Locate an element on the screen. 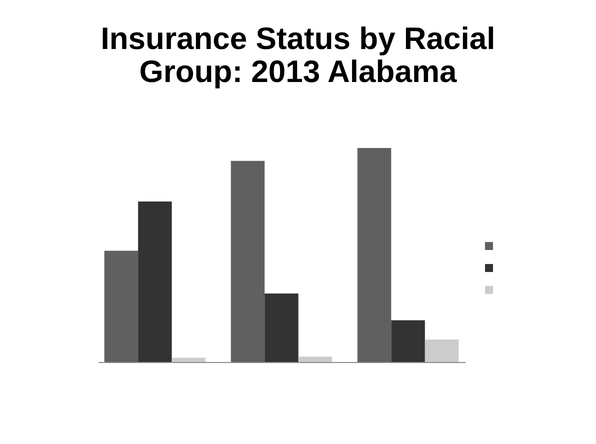 This screenshot has height=444, width=596. chart-title: Insurance Status by Racial Group: 2013 Alabama is located at coordinates (298, 55).